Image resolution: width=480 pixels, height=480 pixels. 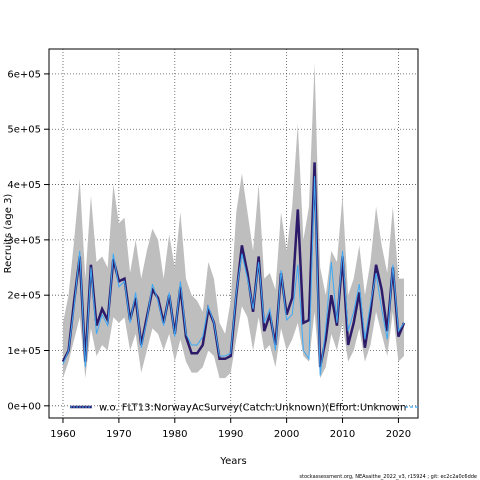 What do you see at coordinates (24, 351) in the screenshot?
I see `y-tick-label: 1e+05` at bounding box center [24, 351].